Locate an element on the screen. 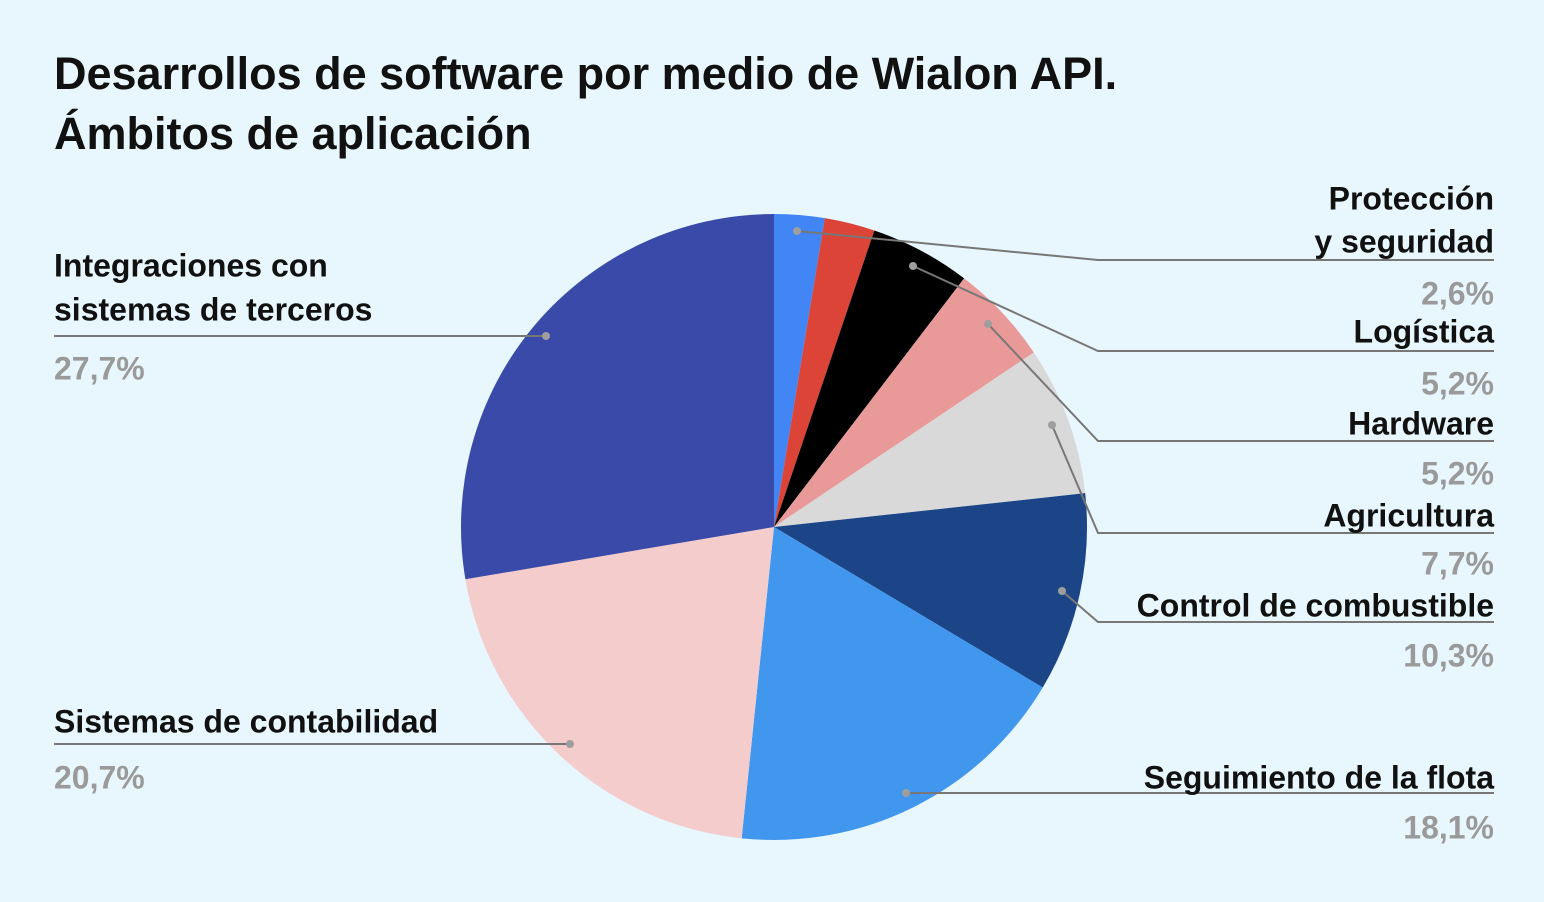 The height and width of the screenshot is (902, 1544). slice-label-percent-6: 18,1% is located at coordinates (1448, 827).